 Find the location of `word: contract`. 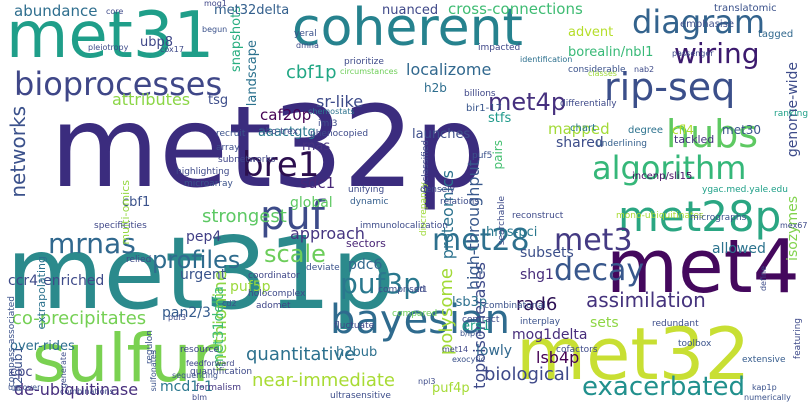

word: contract is located at coordinates (481, 320).